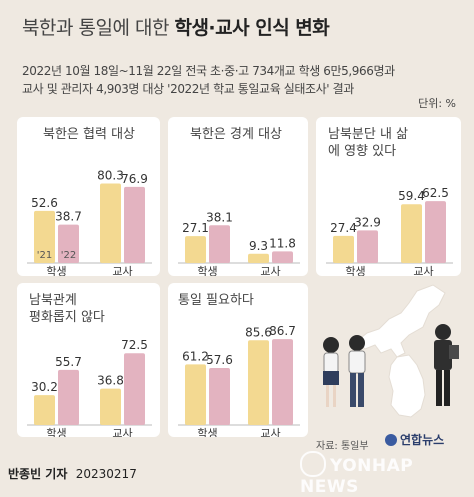 This screenshot has height=497, width=474. I want to click on chart-cooperation: 북한은 협력 대상 52.6 '21 38.7 '22 학생 80.376.9 교사, so click(89, 201).